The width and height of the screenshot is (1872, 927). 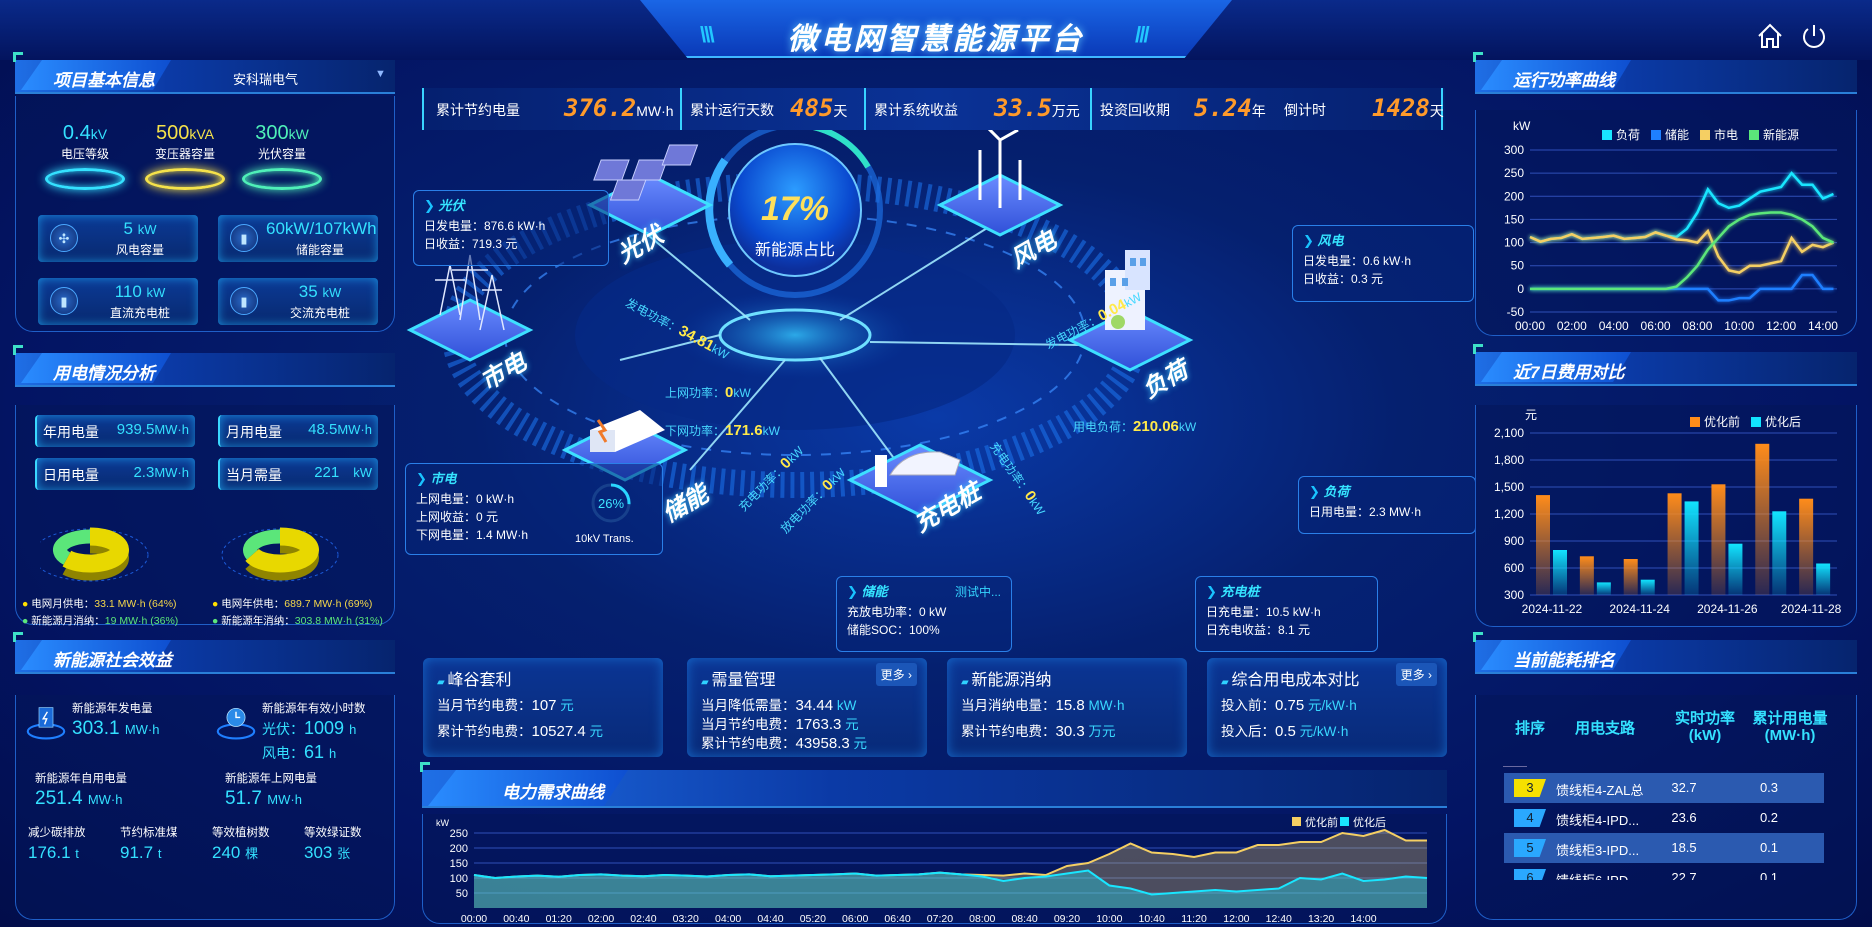 What do you see at coordinates (1109, 919) in the screenshot?
I see `x-tick-label: 10:00` at bounding box center [1109, 919].